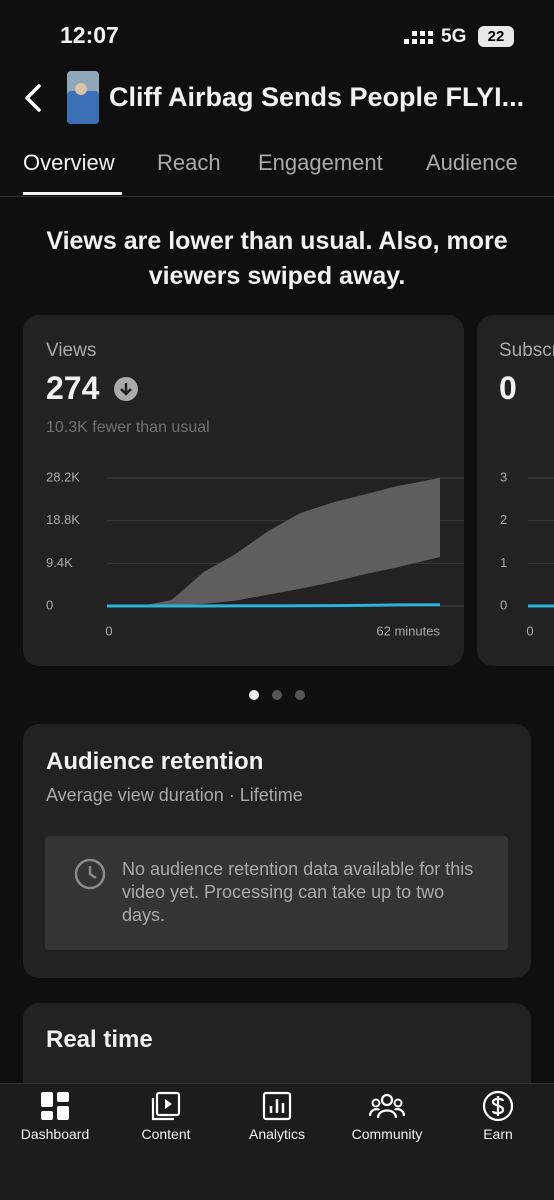  What do you see at coordinates (418, 37) in the screenshot?
I see `signal-icon` at bounding box center [418, 37].